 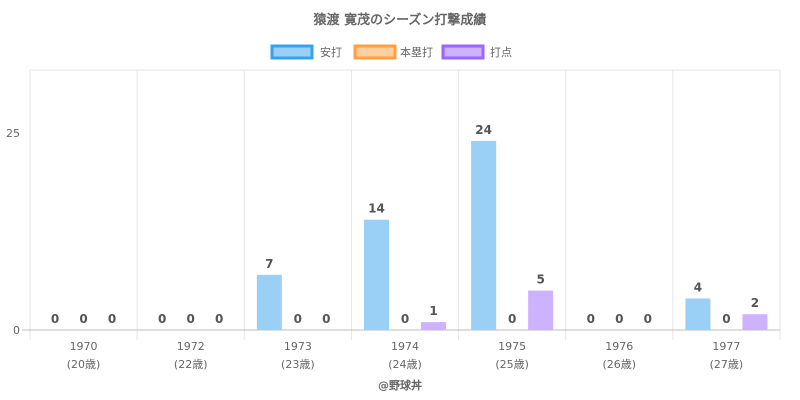 I want to click on x-tick-sublabel: (24歳), so click(x=405, y=364).